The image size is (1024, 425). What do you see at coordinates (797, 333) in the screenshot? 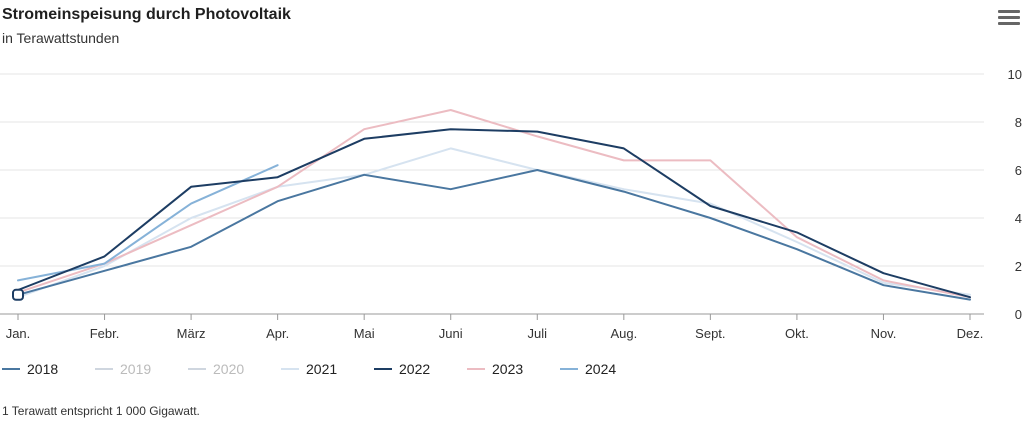
I see `x-tick-label: Okt.` at bounding box center [797, 333].